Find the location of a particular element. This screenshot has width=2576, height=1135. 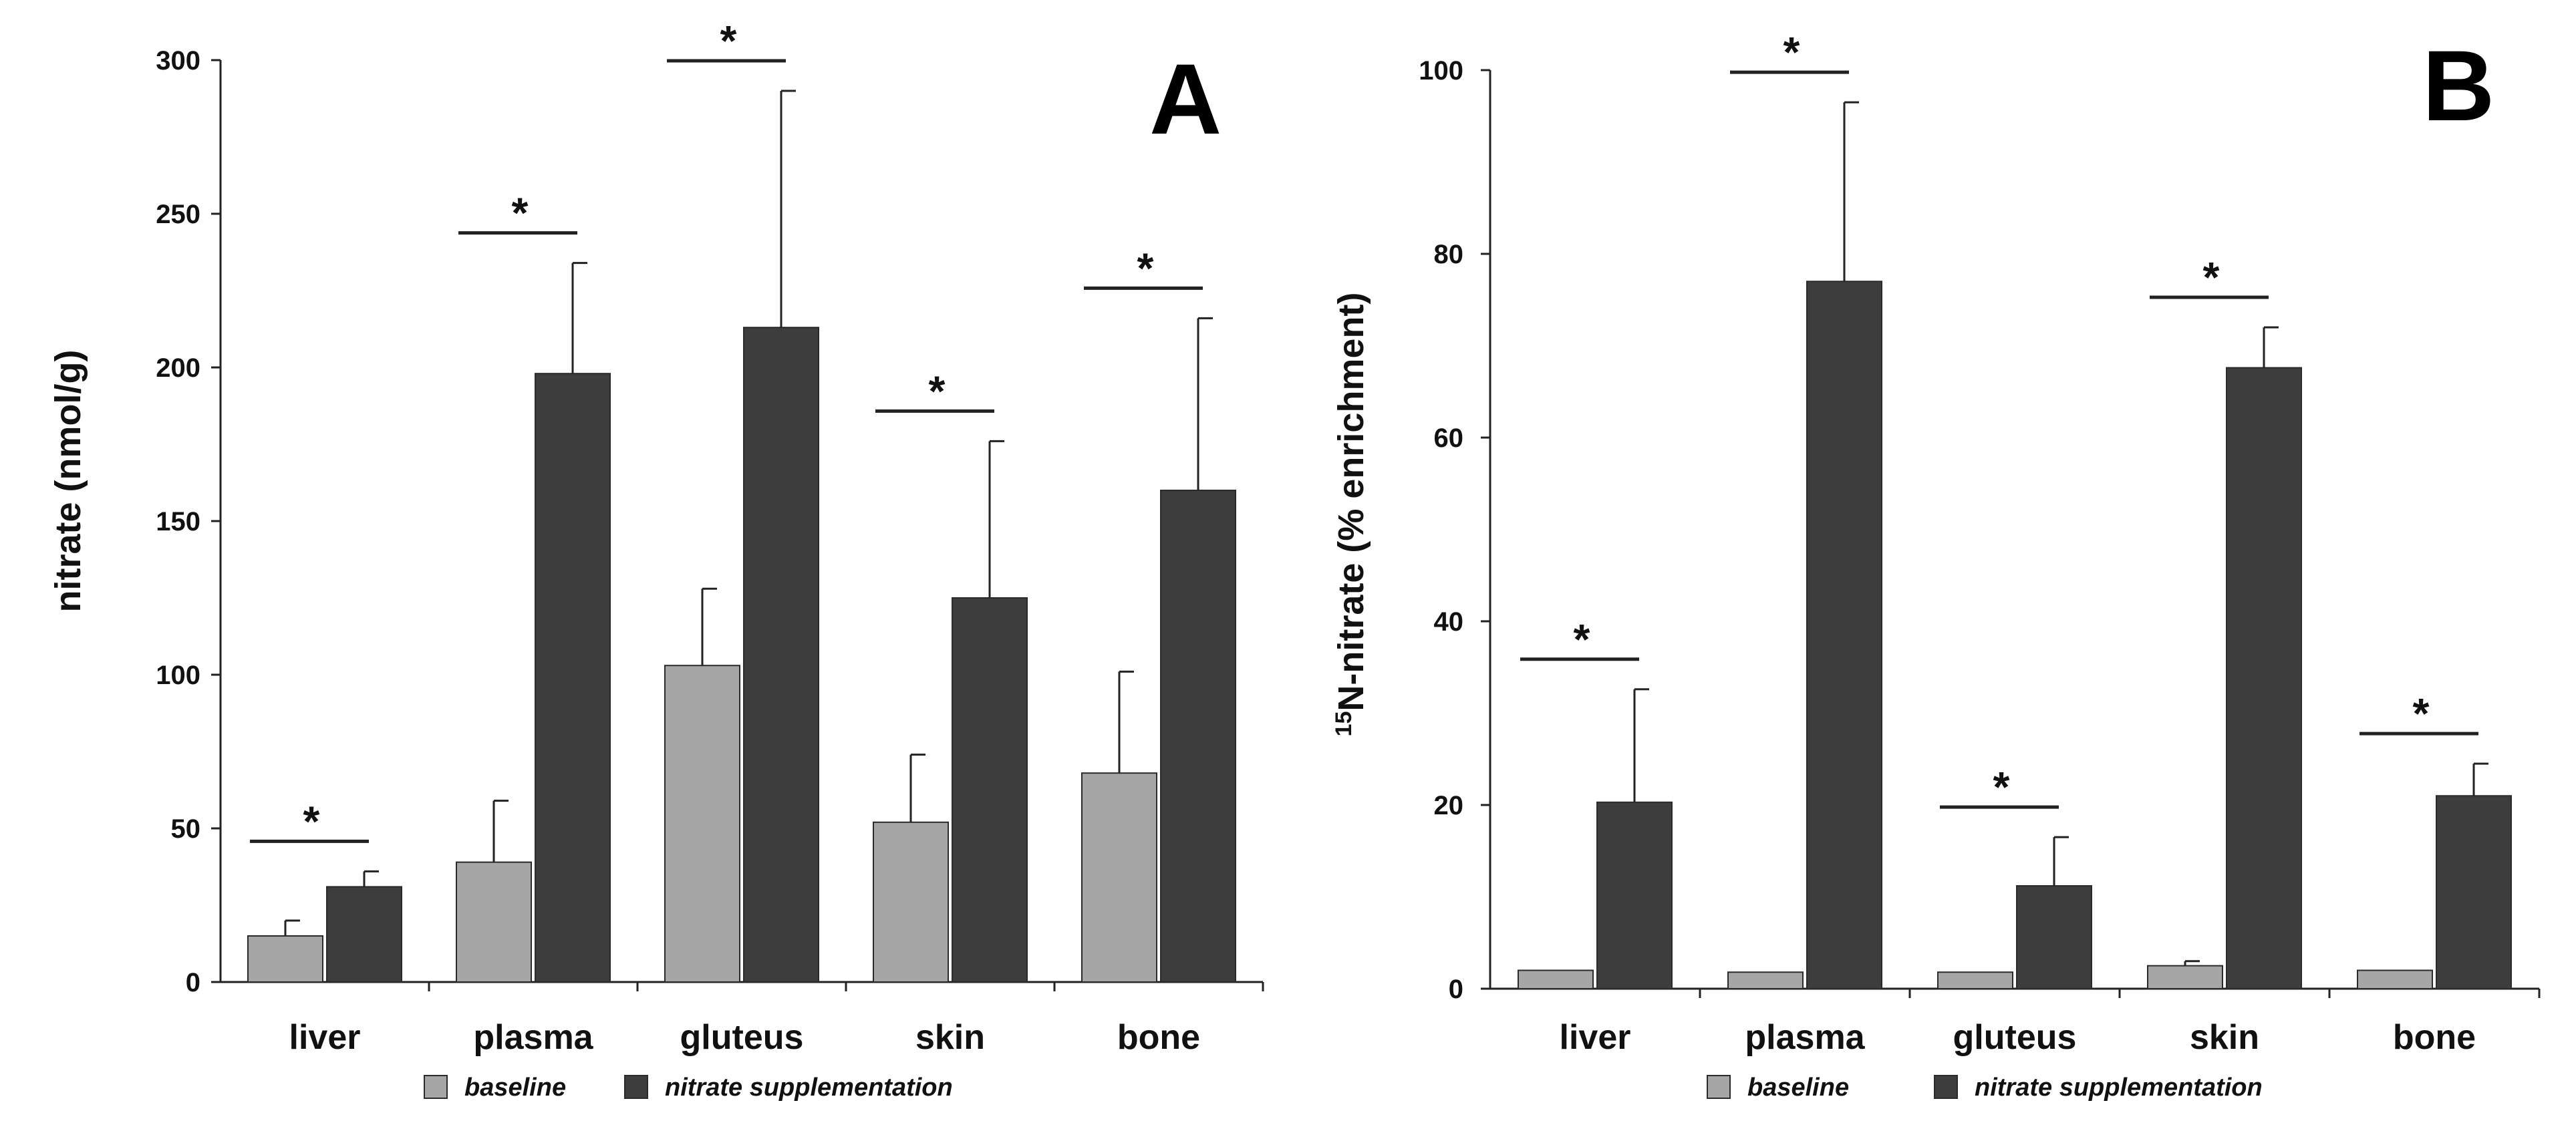

panel-b-legend-swatch-supplement is located at coordinates (1946, 1087).